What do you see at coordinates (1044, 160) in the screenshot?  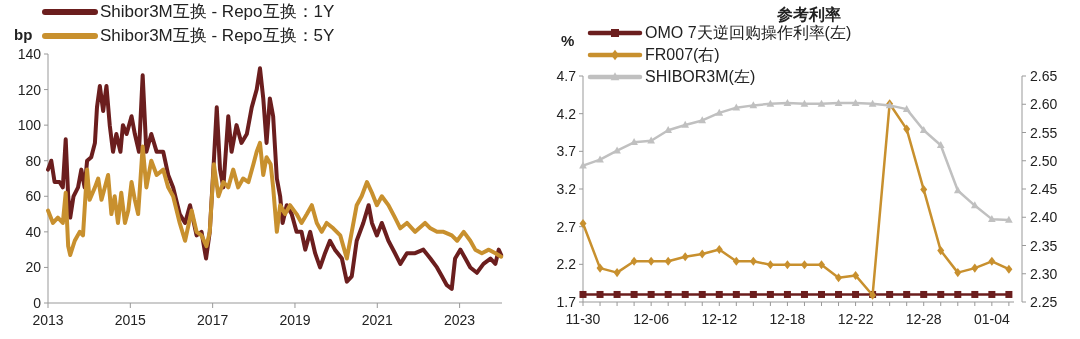 I see `y2-tick-label: 2.50` at bounding box center [1044, 160].